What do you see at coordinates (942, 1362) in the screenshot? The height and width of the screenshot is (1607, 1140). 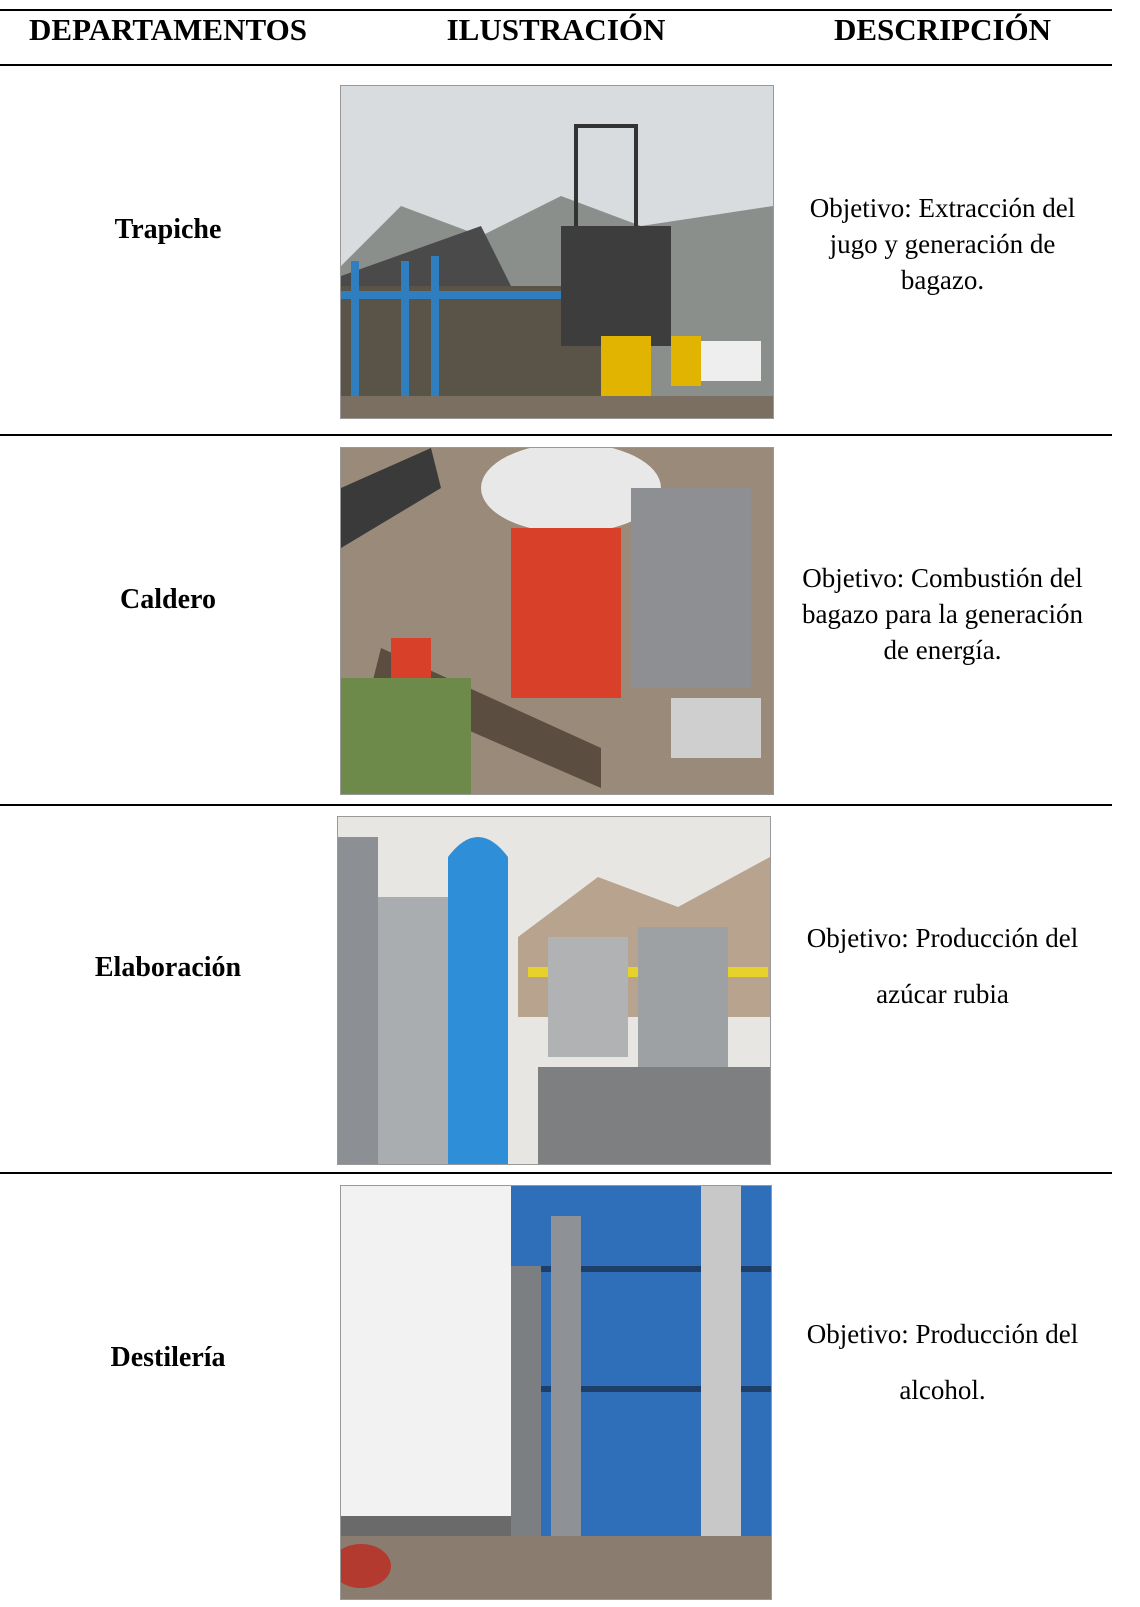 I see `description: Objetivo: Producción del alcohol.` at bounding box center [942, 1362].